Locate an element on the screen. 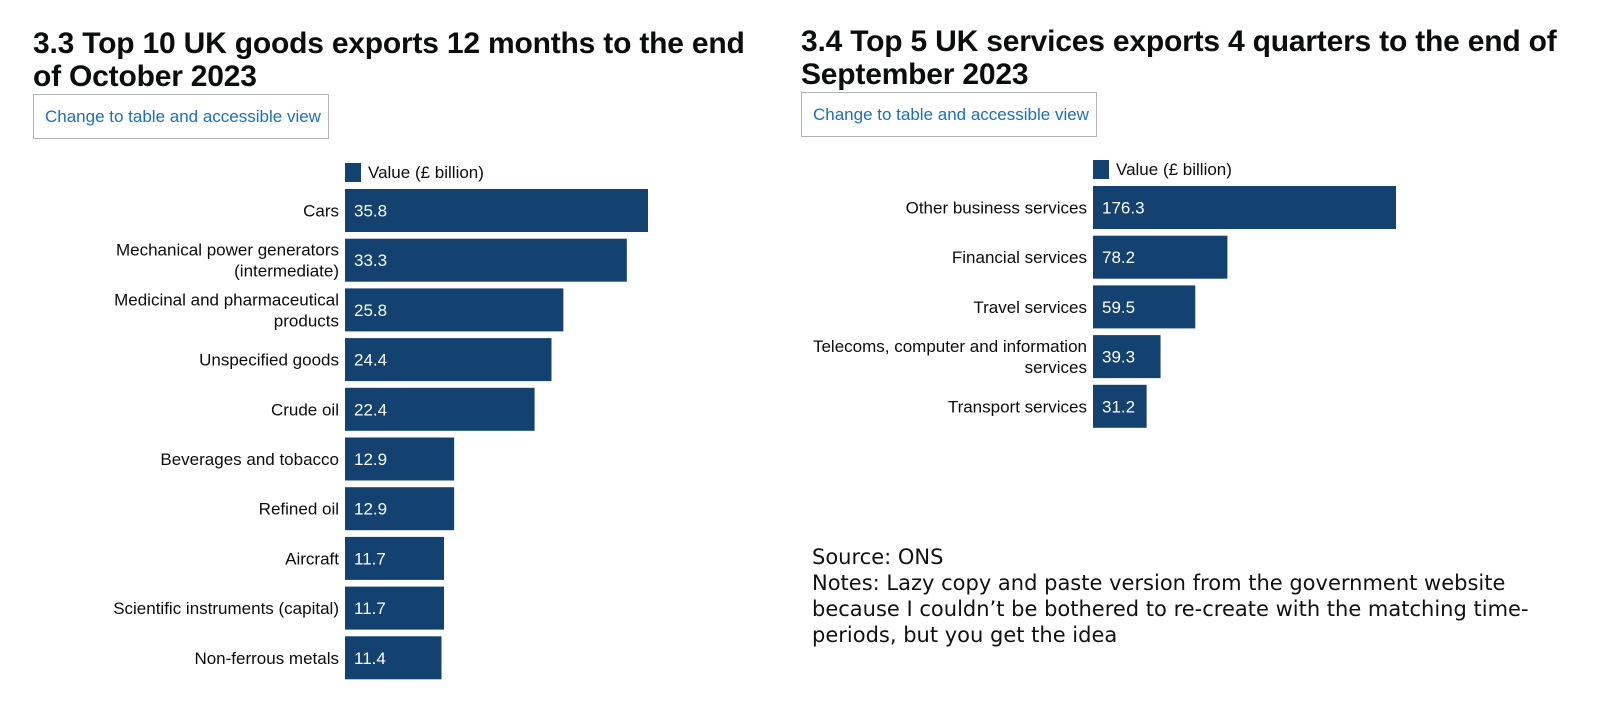 The height and width of the screenshot is (724, 1600). goods-category-label: products is located at coordinates (306, 320).